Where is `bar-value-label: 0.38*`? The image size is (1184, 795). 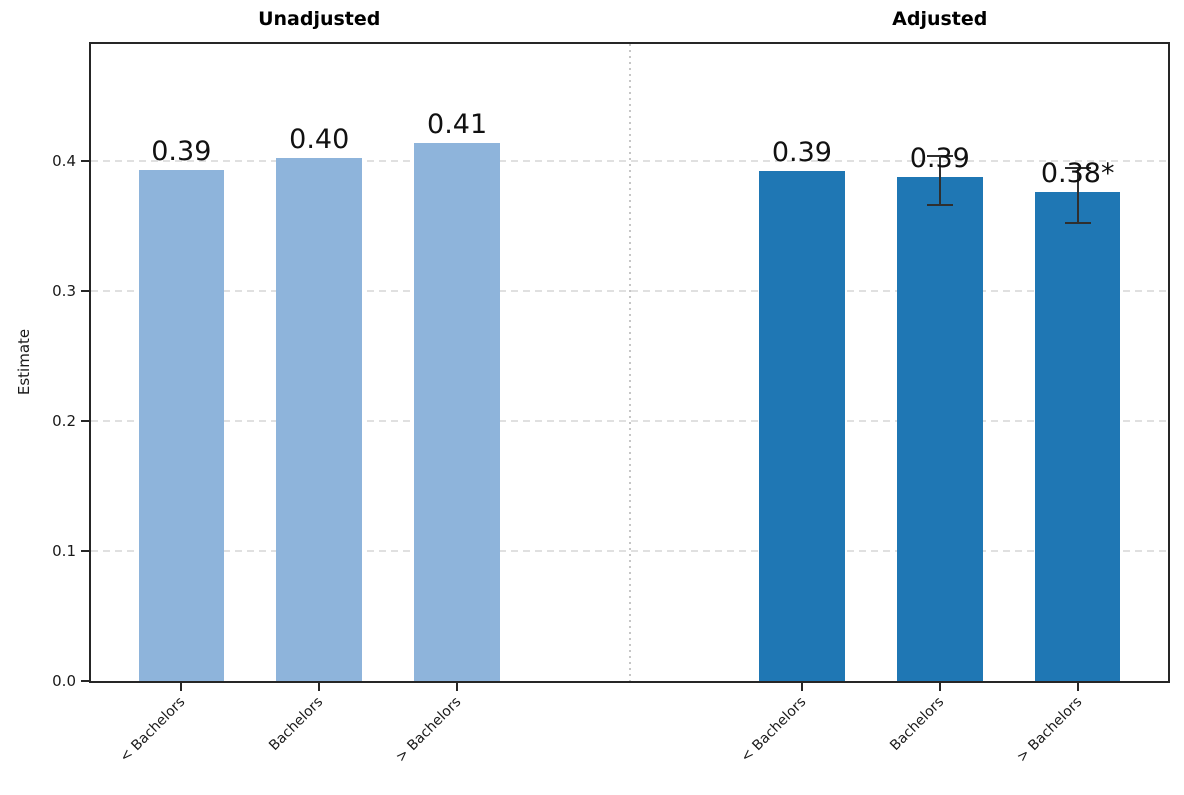 bar-value-label: 0.38* is located at coordinates (1077, 174).